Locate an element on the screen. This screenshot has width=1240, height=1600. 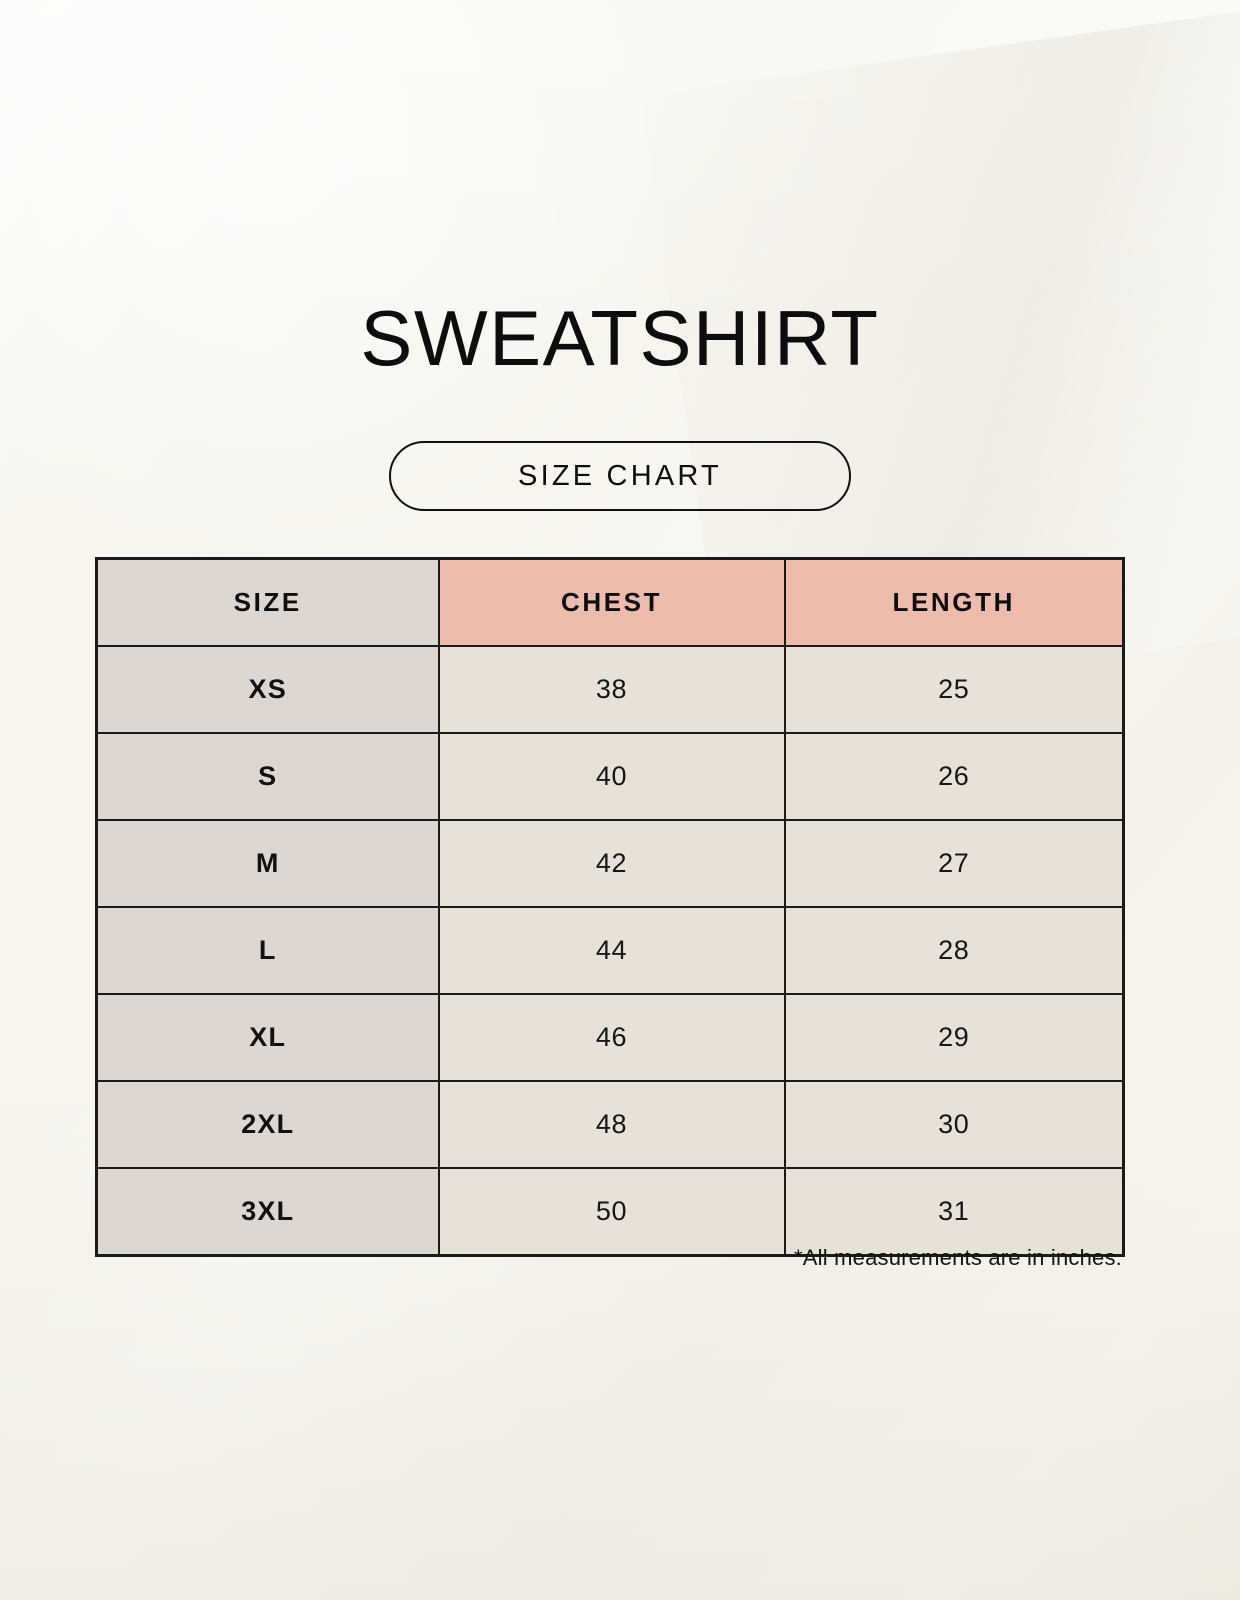
table-row: L 44 28 is located at coordinates (610, 950).